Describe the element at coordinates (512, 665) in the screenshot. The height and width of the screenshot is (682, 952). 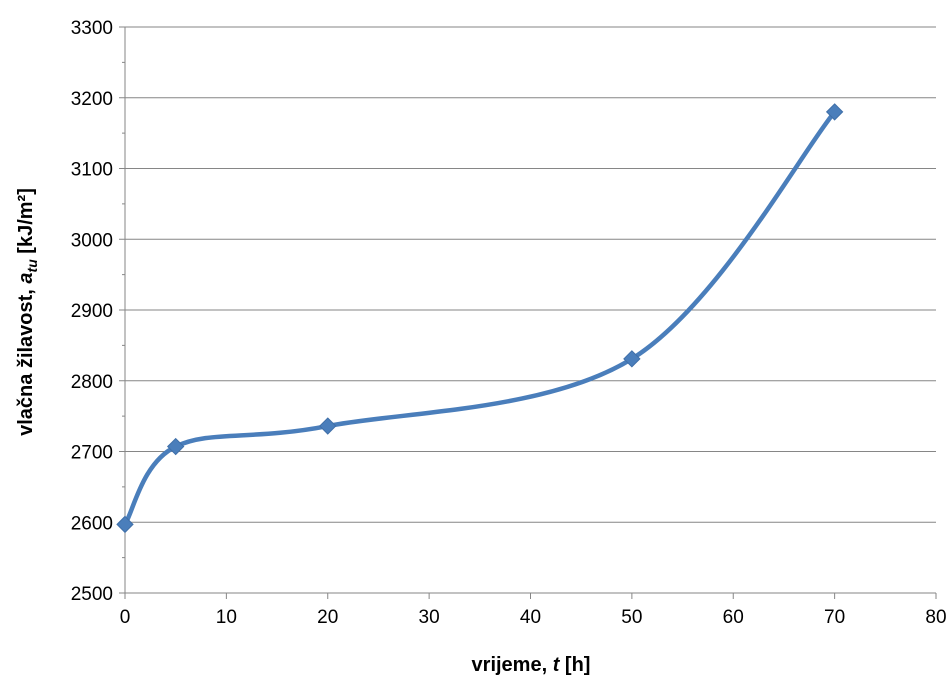
I see `x-axis-title-prefix: vrijeme,` at that location.